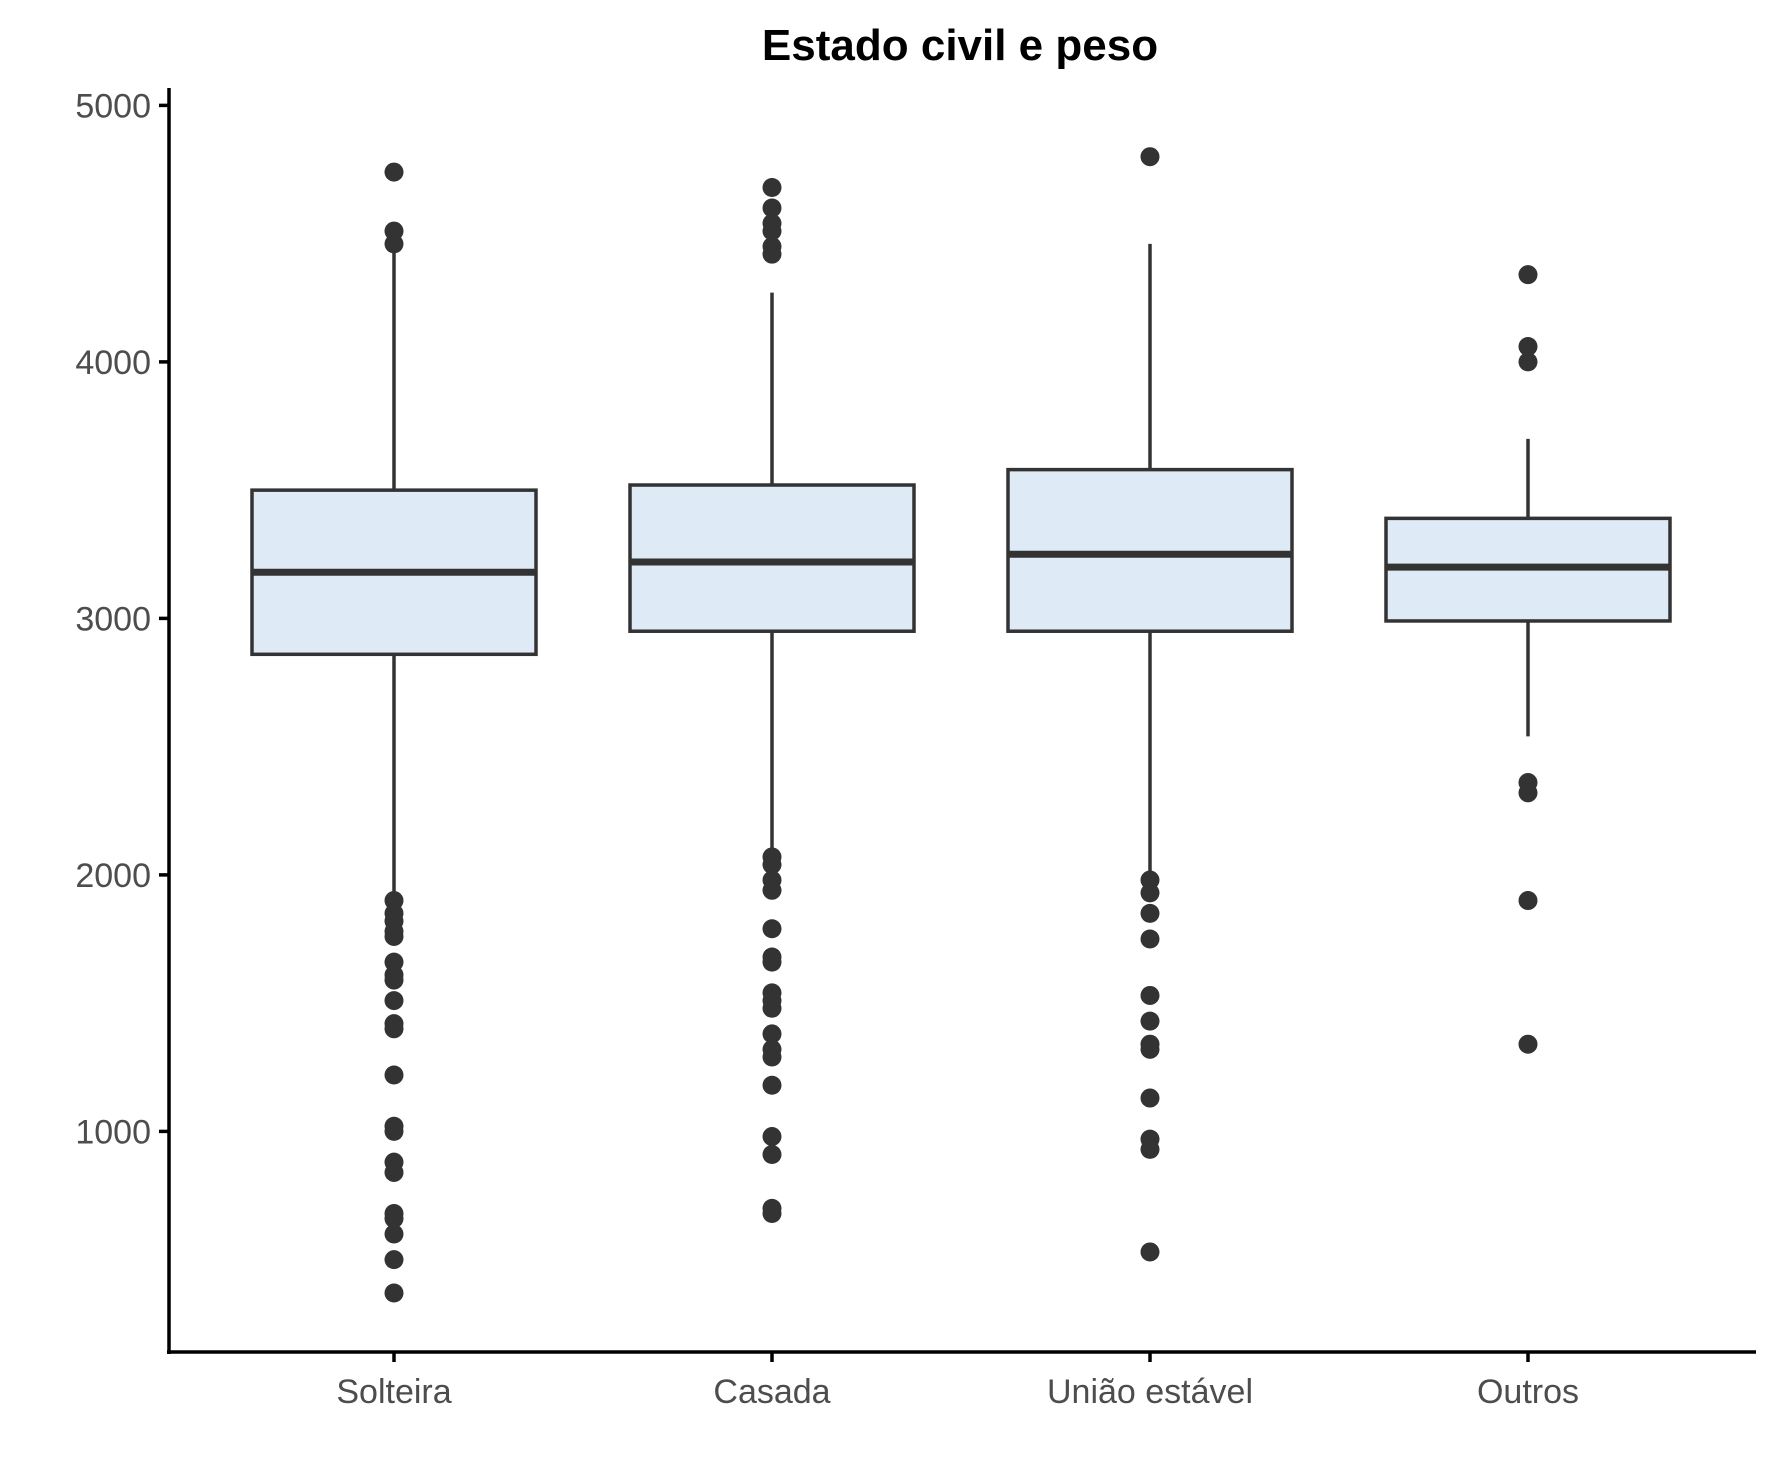 This screenshot has width=1771, height=1471. I want to click on y-tick-label: 3000, so click(113, 619).